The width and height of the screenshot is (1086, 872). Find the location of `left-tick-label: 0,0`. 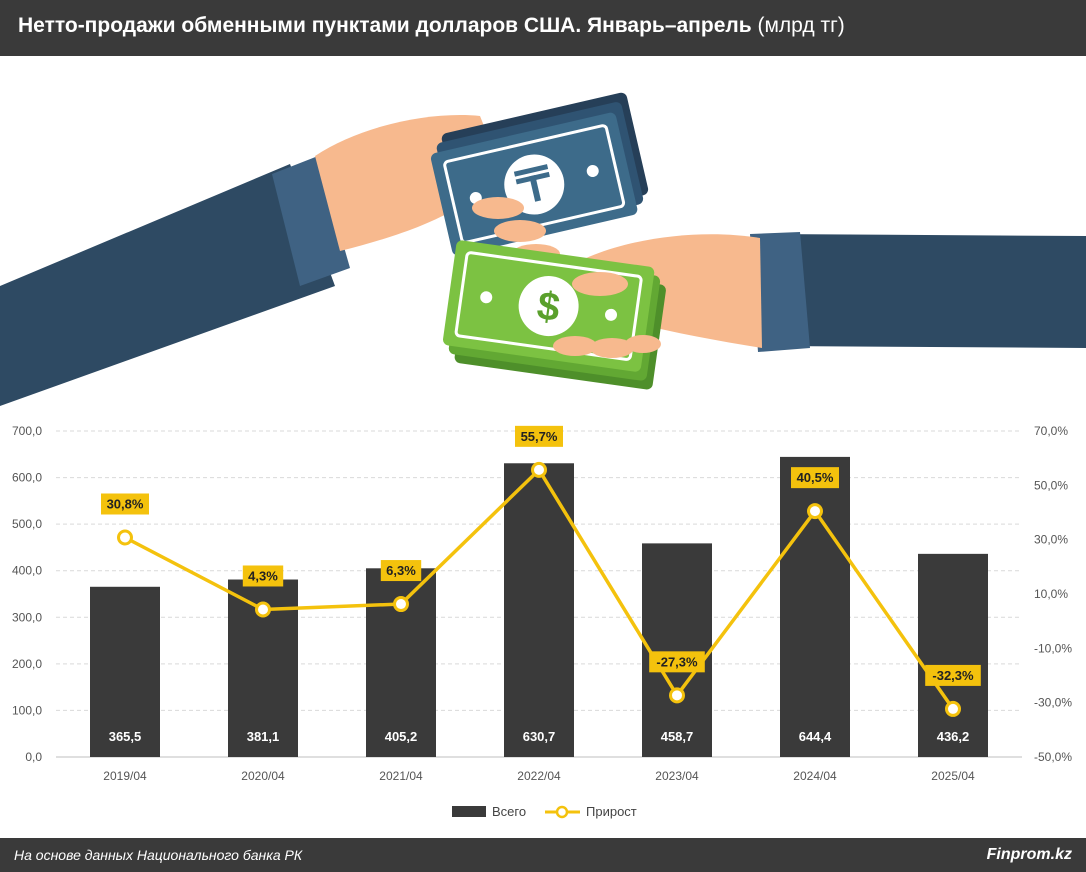

left-tick-label: 0,0 is located at coordinates (33, 757).